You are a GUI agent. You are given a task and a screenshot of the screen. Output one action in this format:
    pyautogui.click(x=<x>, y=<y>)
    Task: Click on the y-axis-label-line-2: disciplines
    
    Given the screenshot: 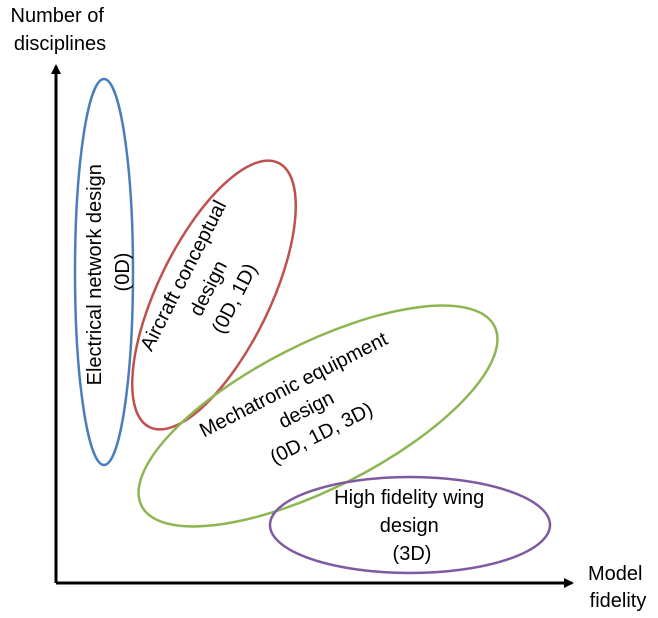 What is the action you would take?
    pyautogui.click(x=60, y=44)
    